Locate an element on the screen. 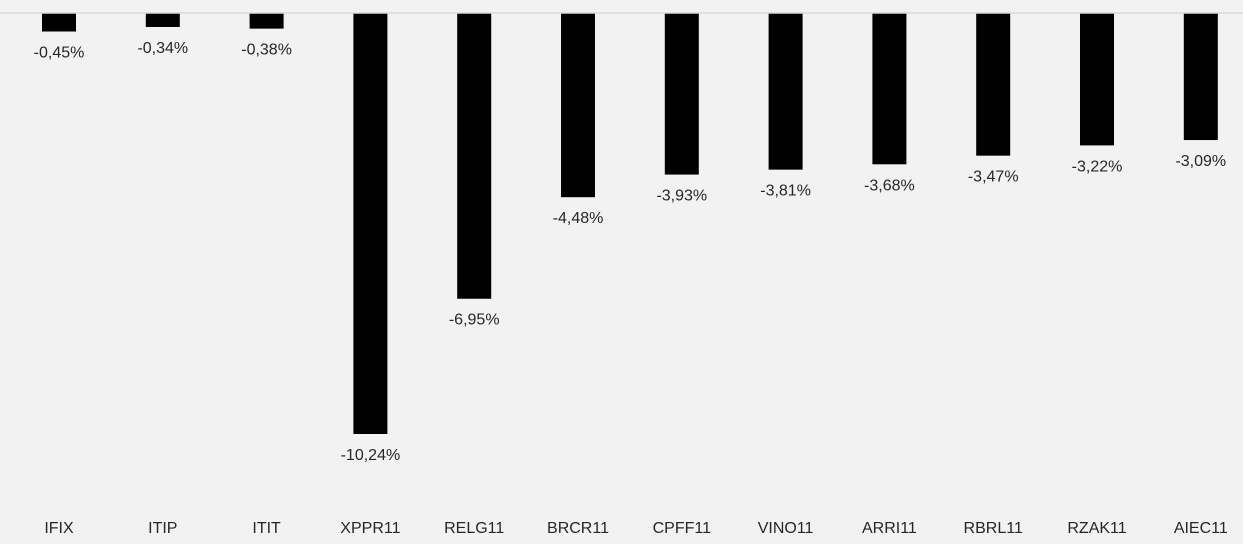 Image resolution: width=1243 pixels, height=544 pixels. data-label-arri11: -3,68% is located at coordinates (889, 185).